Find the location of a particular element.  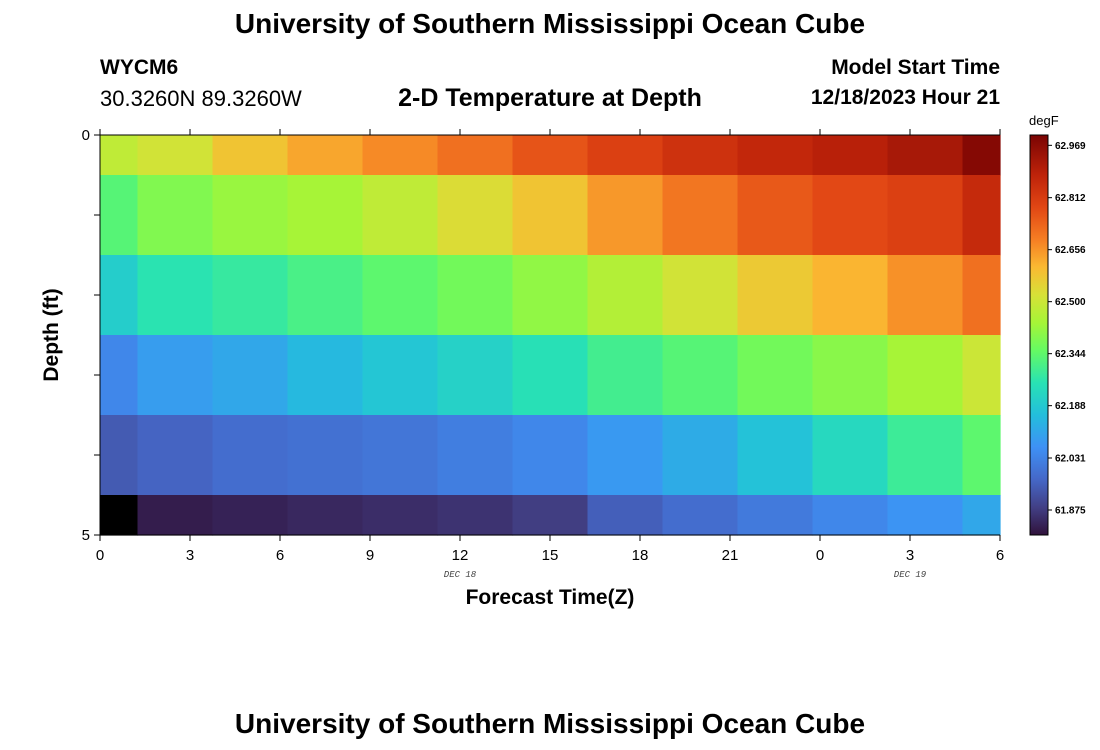

x-tick-label: 12 is located at coordinates (460, 555).